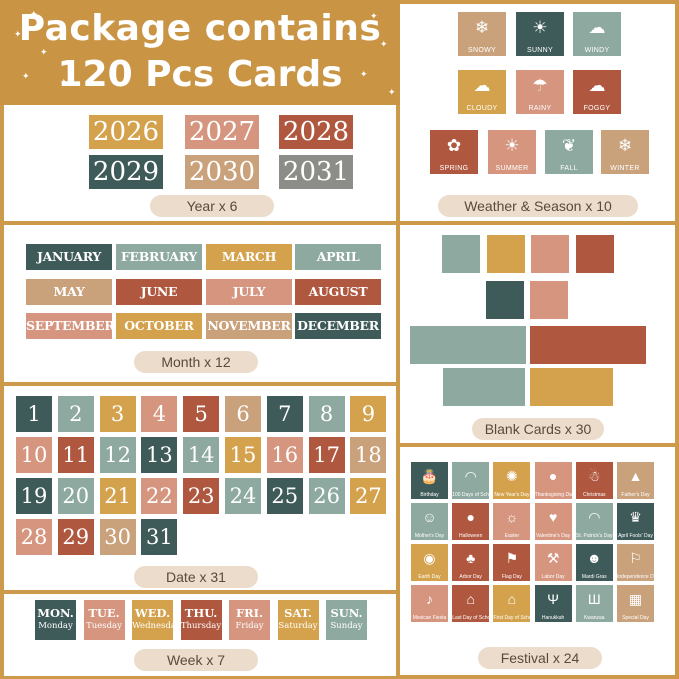 The height and width of the screenshot is (679, 679). I want to click on festival-card: ● Halloween, so click(471, 521).